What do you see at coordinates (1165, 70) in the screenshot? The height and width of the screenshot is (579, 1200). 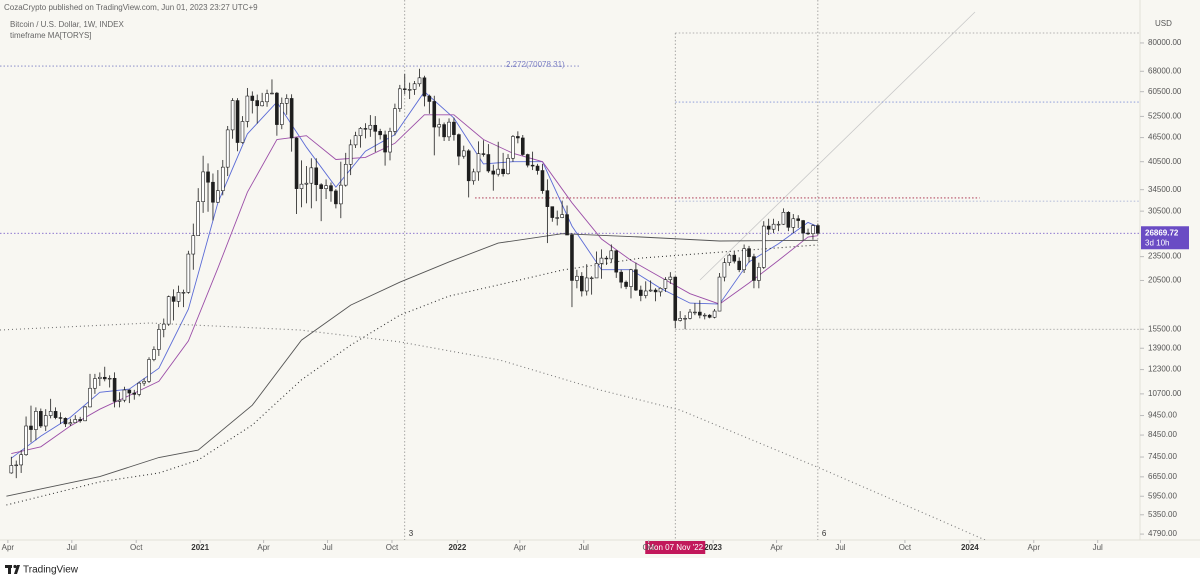 I see `y-tick-label: 68000.00` at bounding box center [1165, 70].